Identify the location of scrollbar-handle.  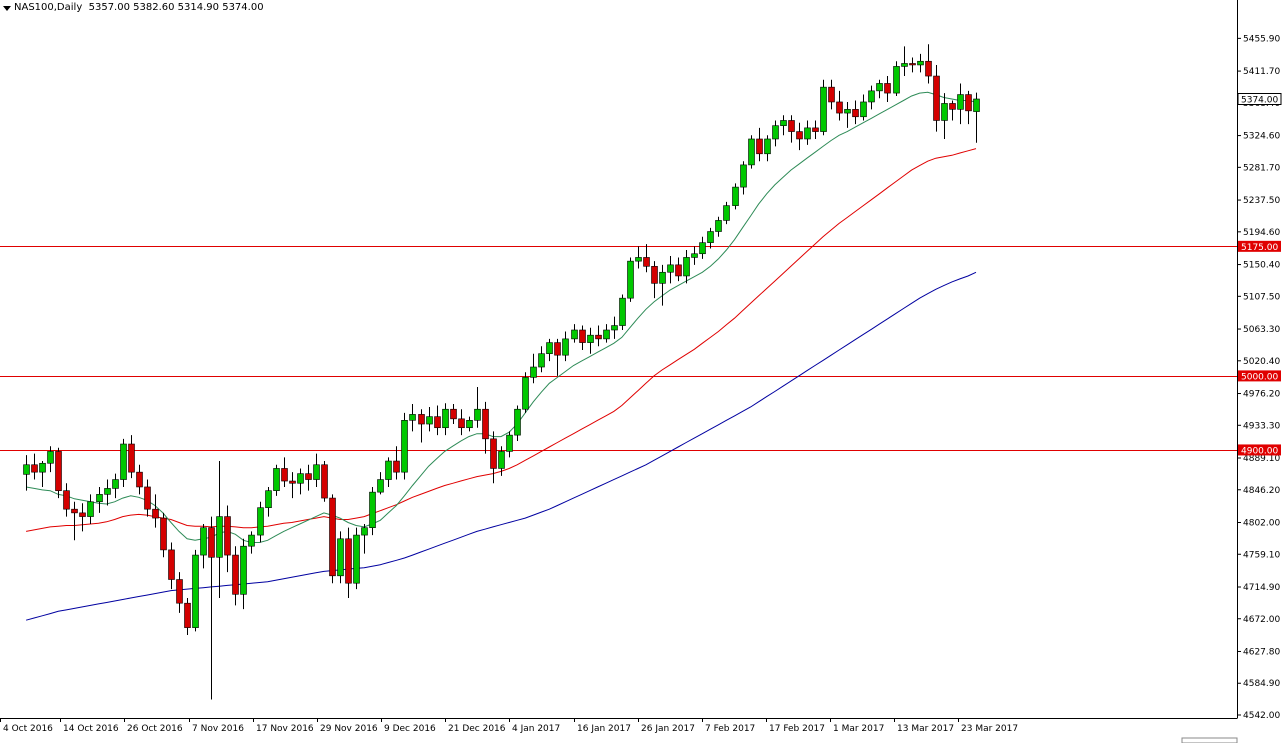
(1209, 740).